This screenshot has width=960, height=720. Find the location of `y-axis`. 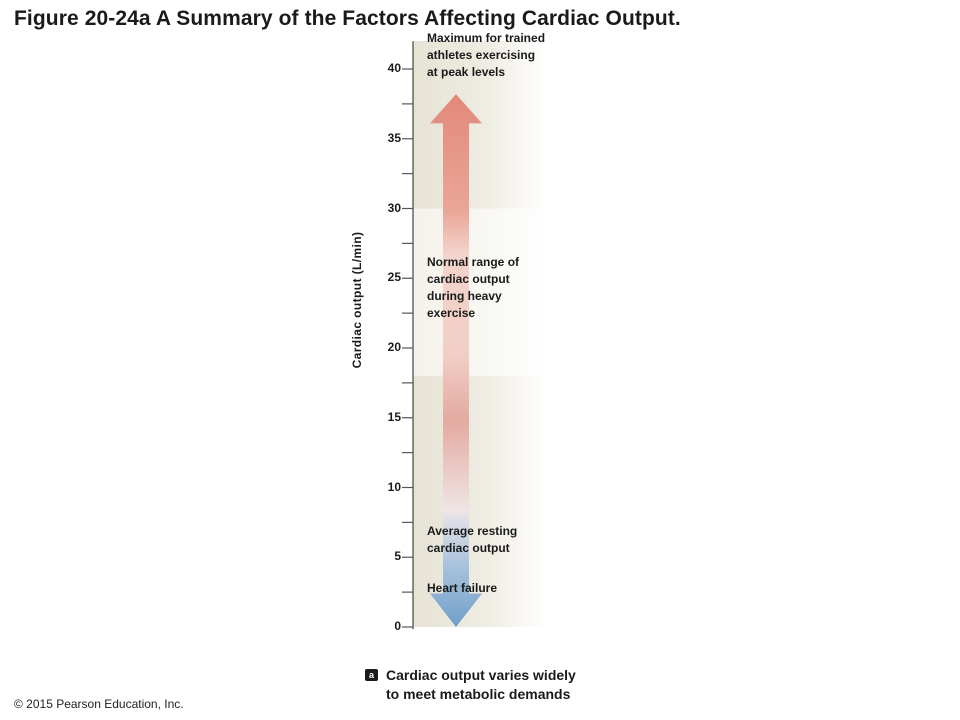

y-axis is located at coordinates (408, 335).